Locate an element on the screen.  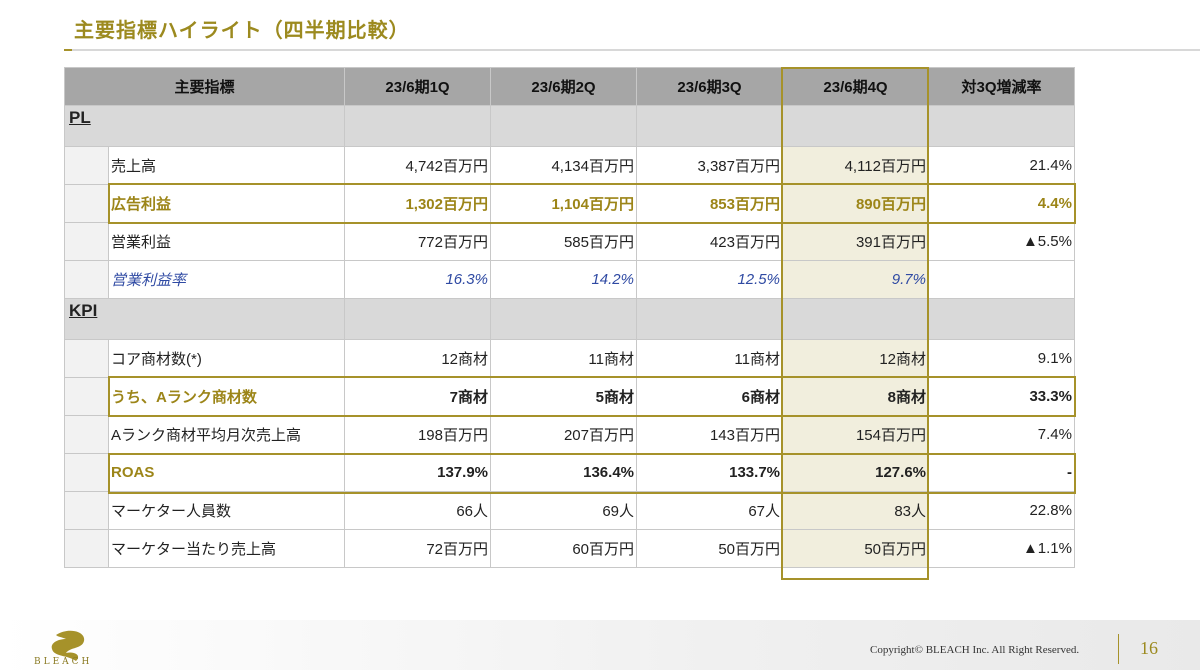
row-label: 営業利益 is located at coordinates (226, 241).